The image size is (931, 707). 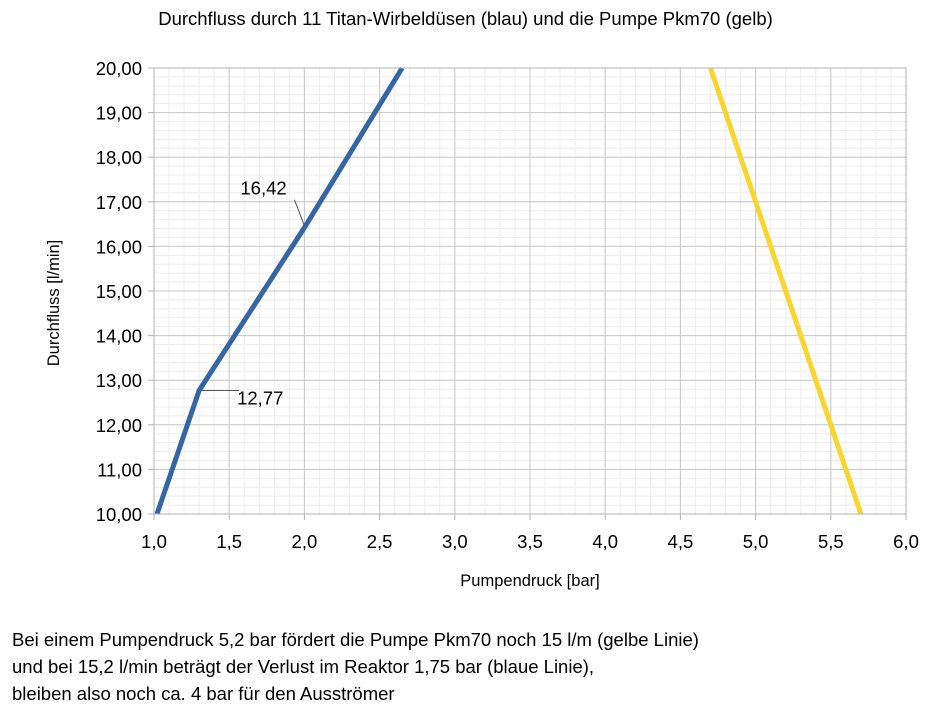 What do you see at coordinates (119, 425) in the screenshot?
I see `y-tick-label: 12,00` at bounding box center [119, 425].